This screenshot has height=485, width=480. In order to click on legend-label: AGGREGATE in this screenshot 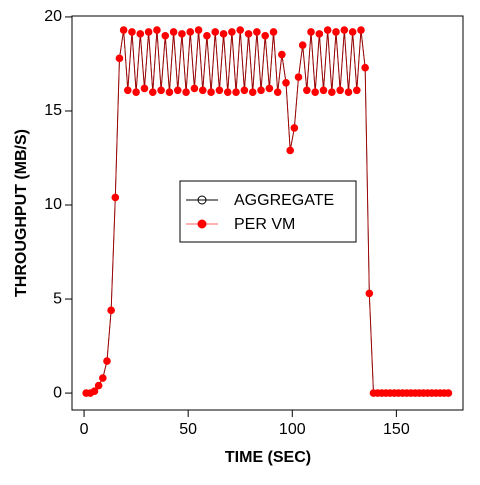, I will do `click(284, 200)`.